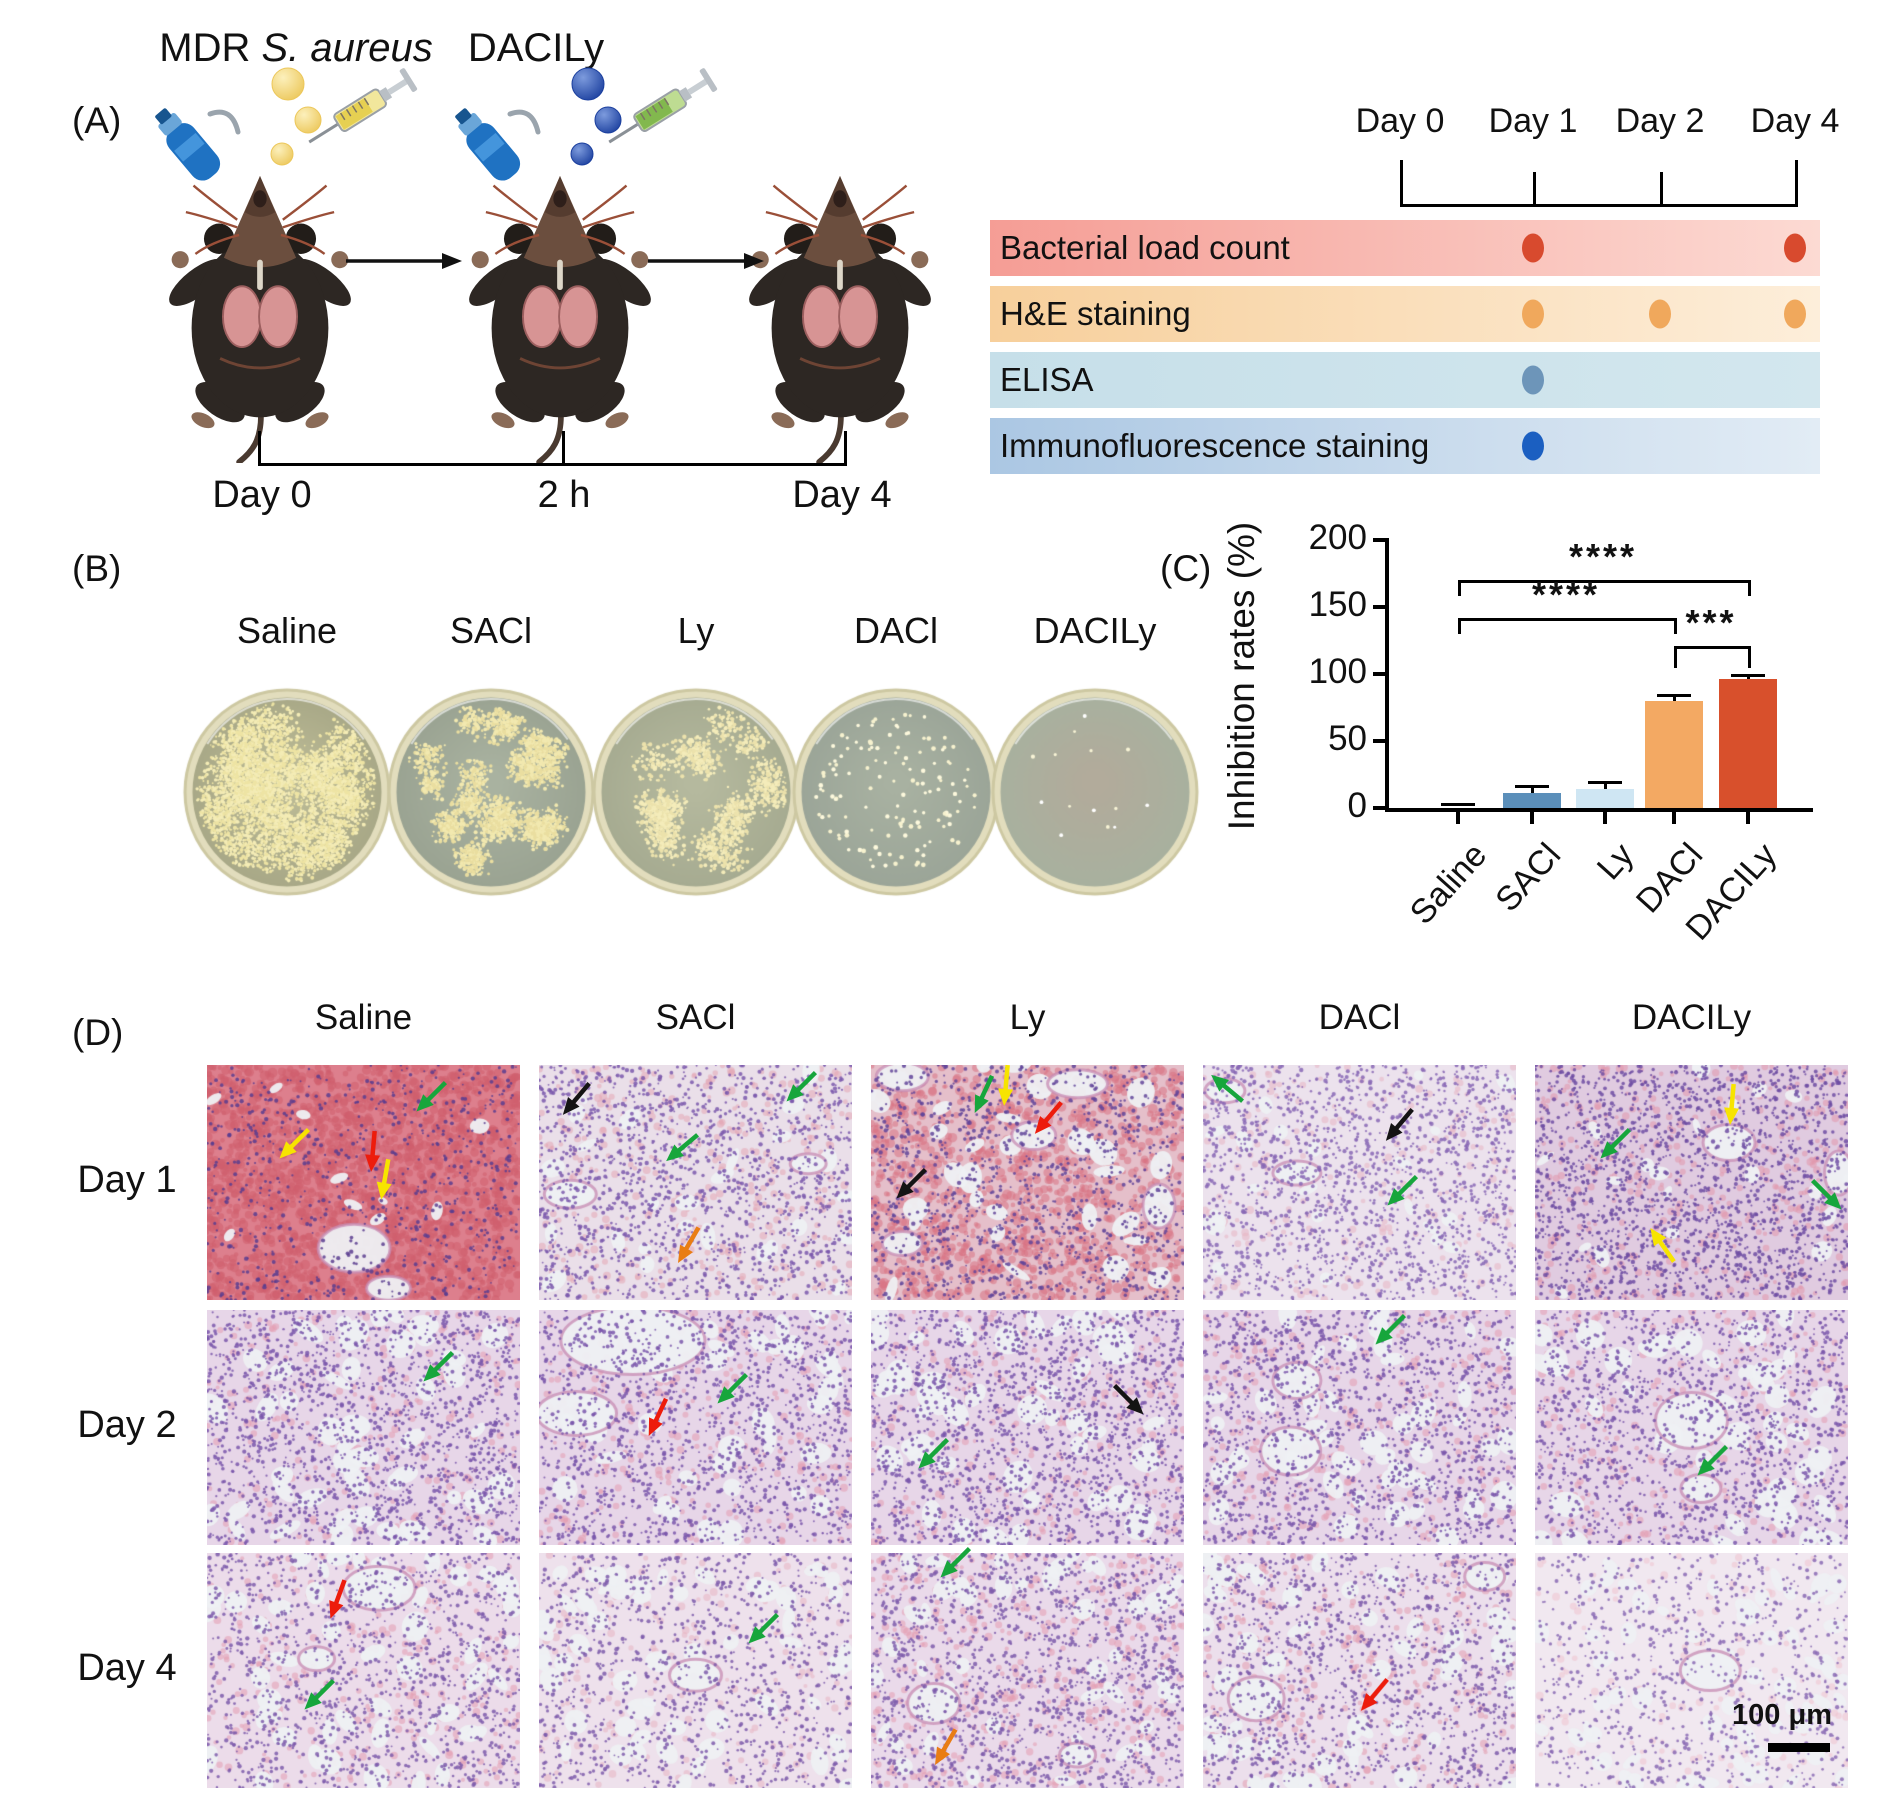 This screenshot has height=1793, width=1902. What do you see at coordinates (127, 1667) in the screenshot?
I see `histology-row-label-3: Day 4` at bounding box center [127, 1667].